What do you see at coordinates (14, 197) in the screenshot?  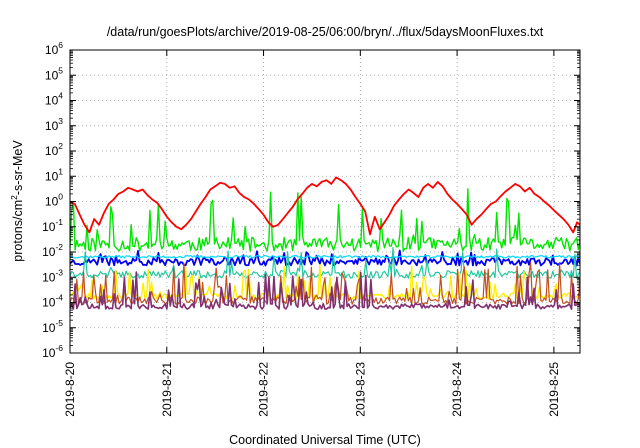 I see `y-axis-label-sup: 2` at bounding box center [14, 197].